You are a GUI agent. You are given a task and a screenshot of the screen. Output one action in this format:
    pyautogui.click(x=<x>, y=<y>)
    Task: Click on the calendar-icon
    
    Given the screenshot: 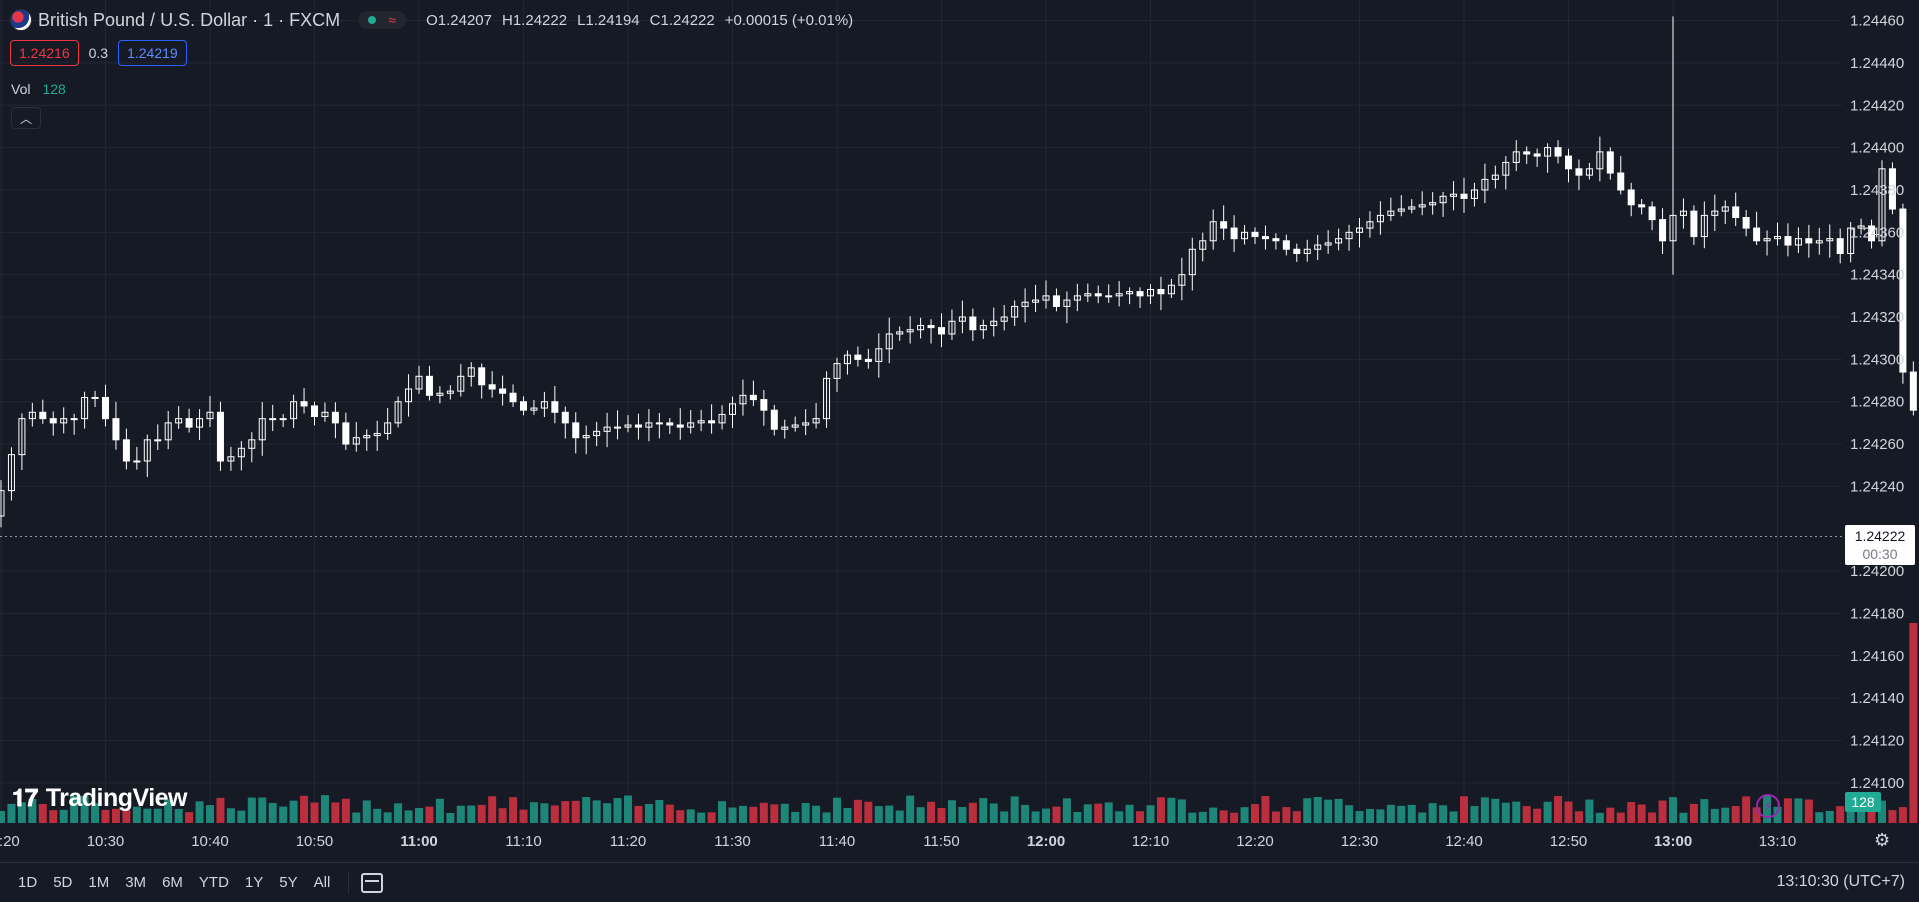 What is the action you would take?
    pyautogui.click(x=372, y=882)
    